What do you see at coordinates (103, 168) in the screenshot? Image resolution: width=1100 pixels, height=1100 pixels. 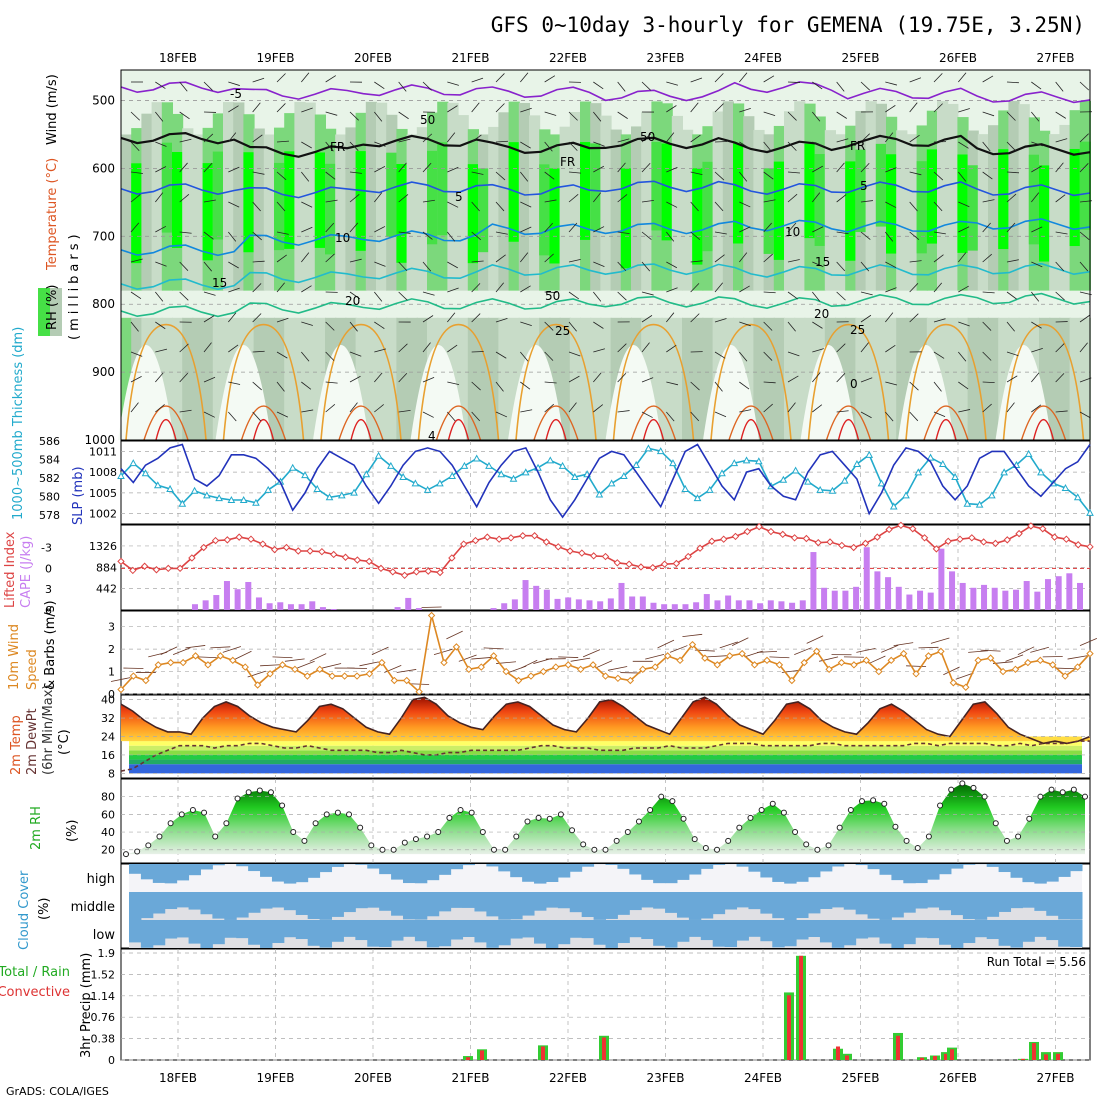 I see `pressure-tick-label: 600` at bounding box center [103, 168].